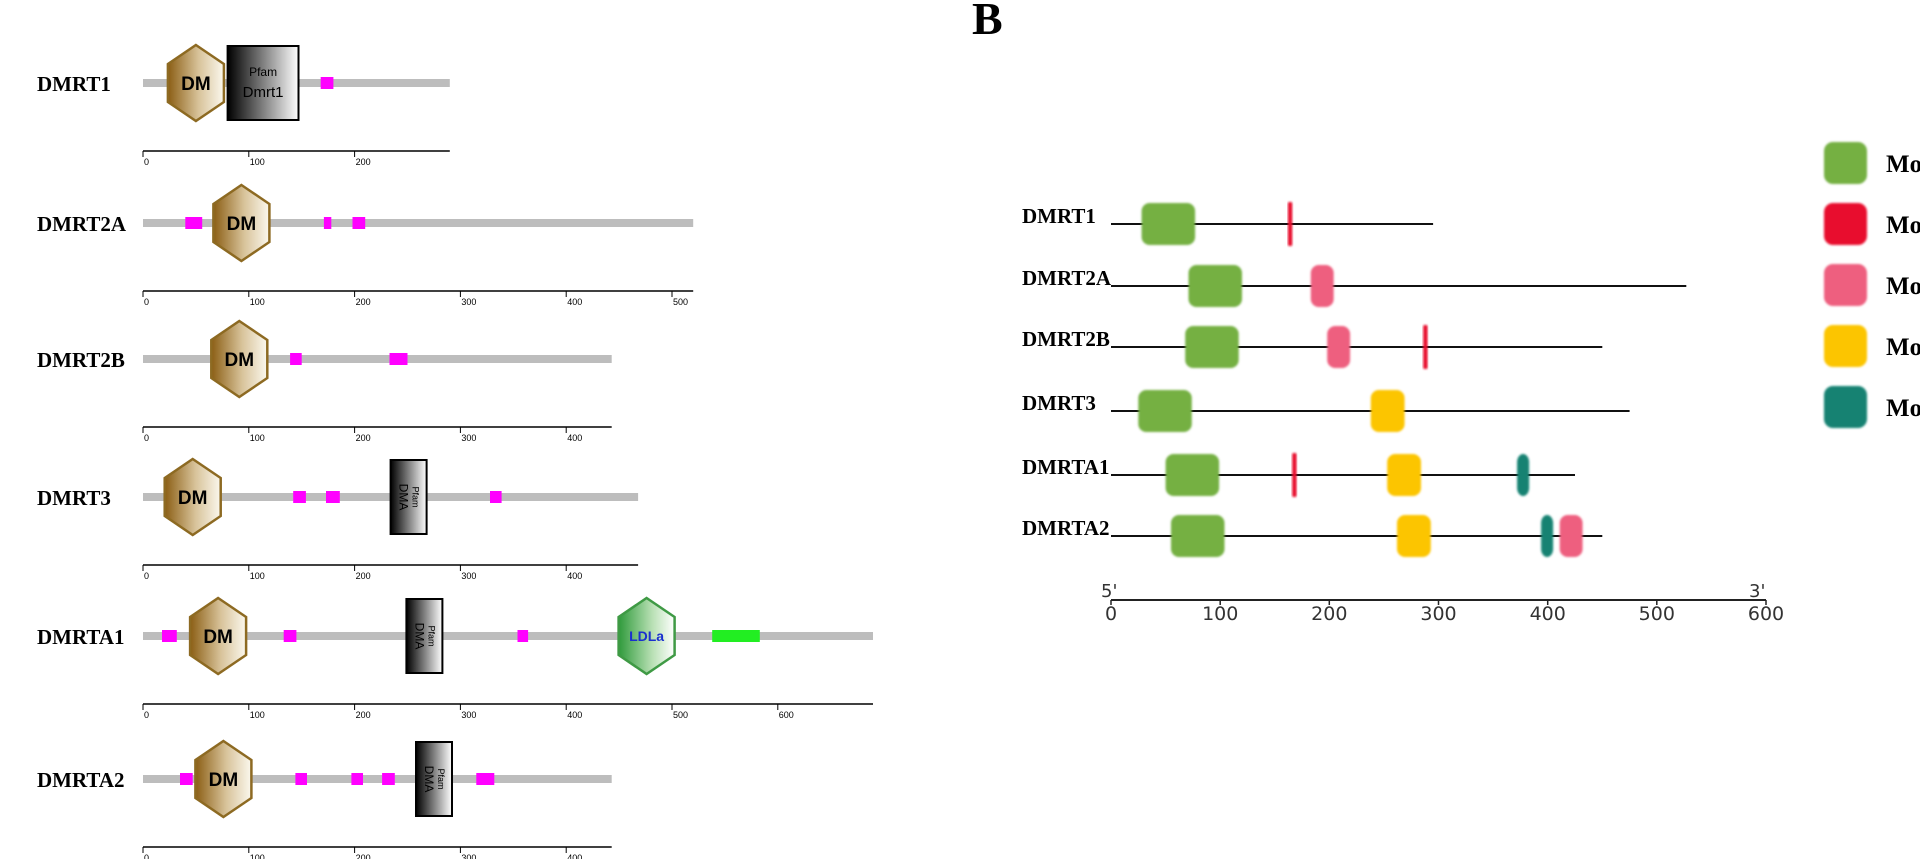  I want to click on protein-label: DMRT2B, so click(81, 360).